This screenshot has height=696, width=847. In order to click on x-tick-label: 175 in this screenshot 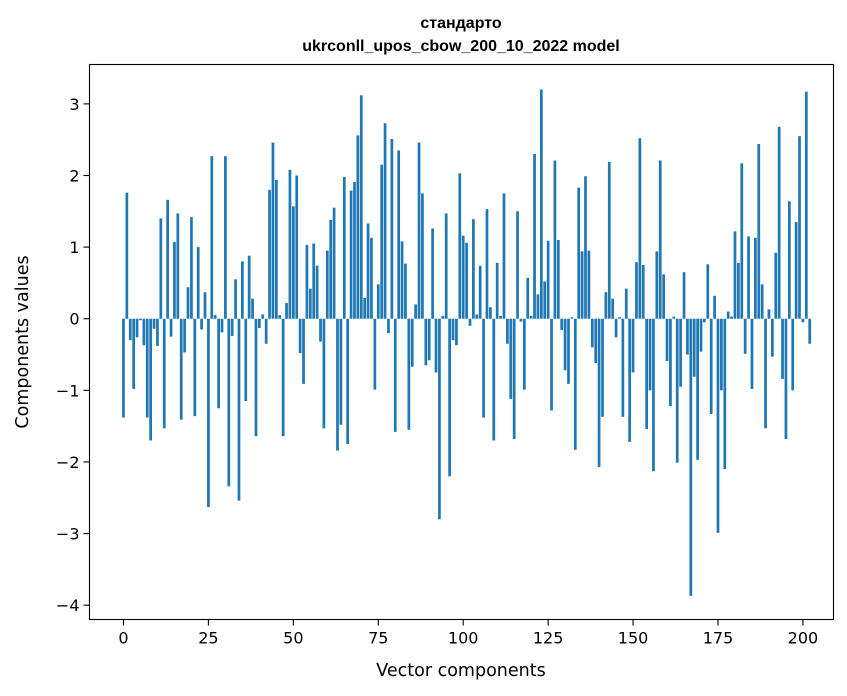, I will do `click(718, 638)`.